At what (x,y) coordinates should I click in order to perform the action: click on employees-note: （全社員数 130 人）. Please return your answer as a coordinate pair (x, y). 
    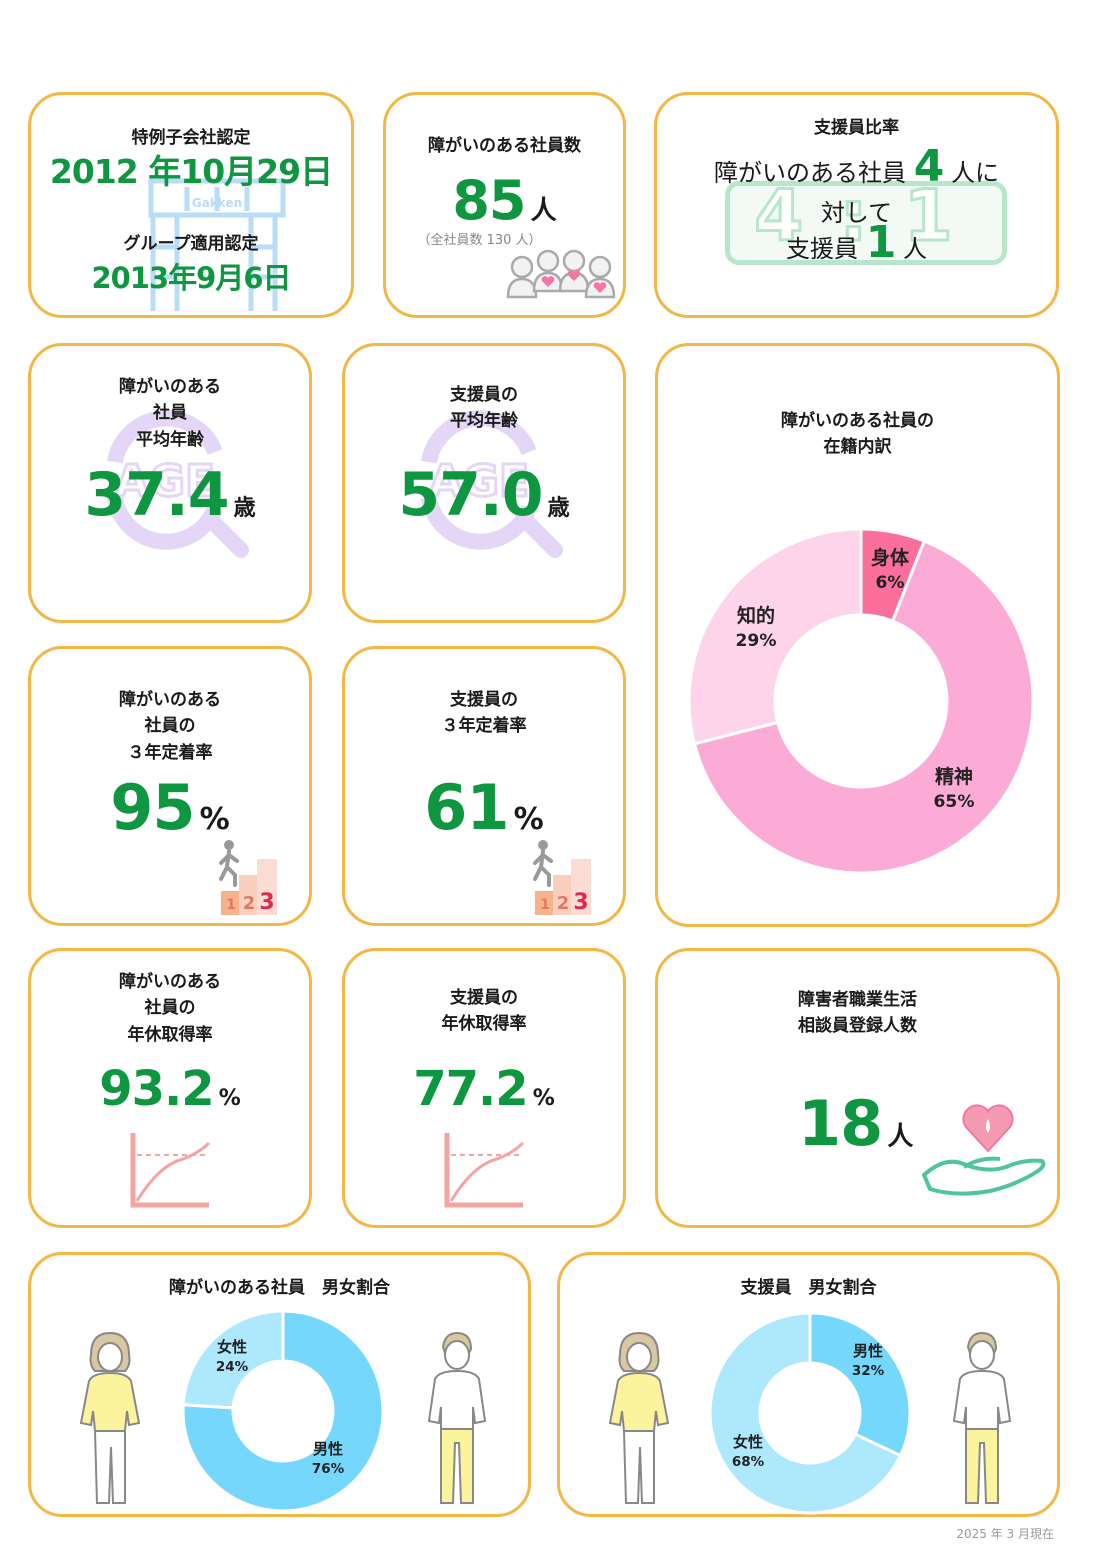
    Looking at the image, I should click on (479, 240).